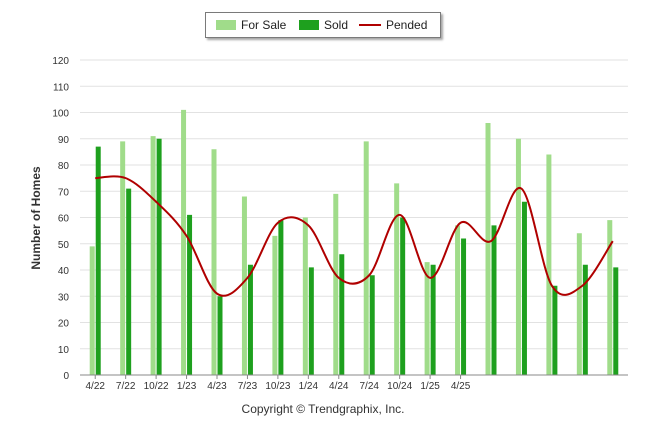  I want to click on x-tick-label: 7/22, so click(126, 386).